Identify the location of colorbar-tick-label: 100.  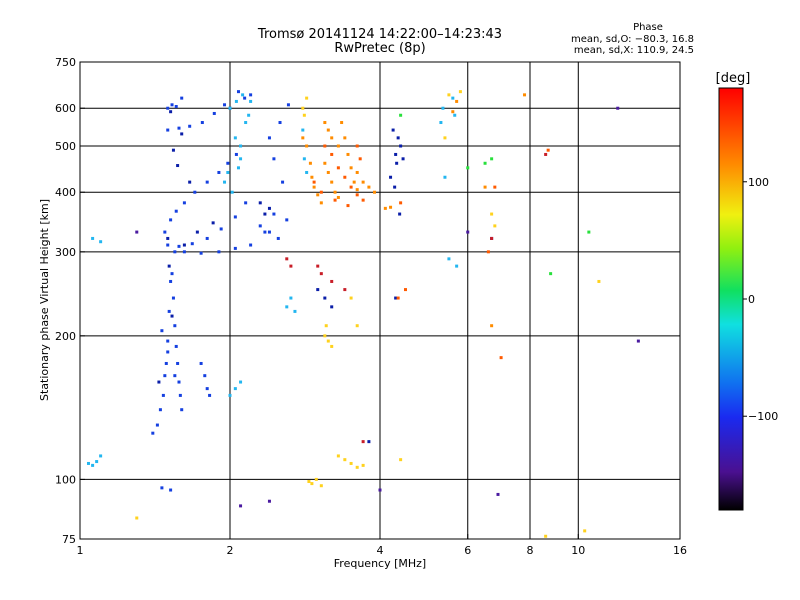
(758, 182).